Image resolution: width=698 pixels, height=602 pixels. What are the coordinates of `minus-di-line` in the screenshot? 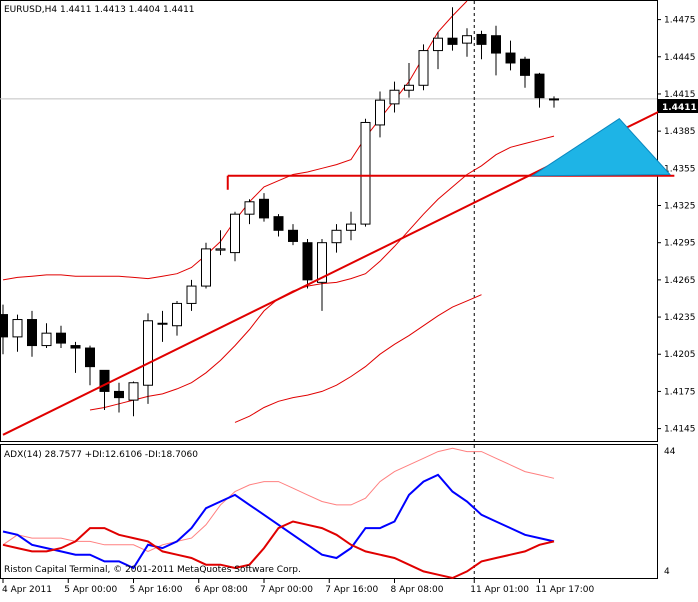 It's located at (278, 550).